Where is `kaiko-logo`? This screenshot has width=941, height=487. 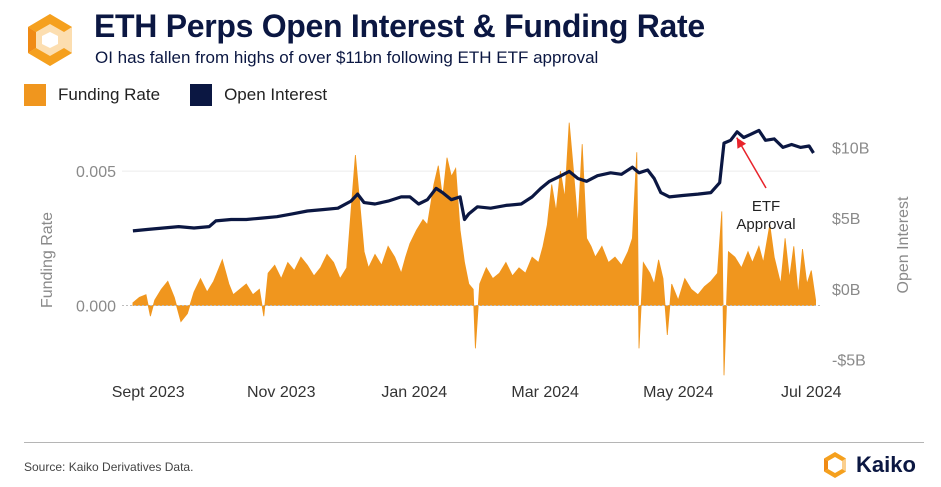
kaiko-logo is located at coordinates (50, 40).